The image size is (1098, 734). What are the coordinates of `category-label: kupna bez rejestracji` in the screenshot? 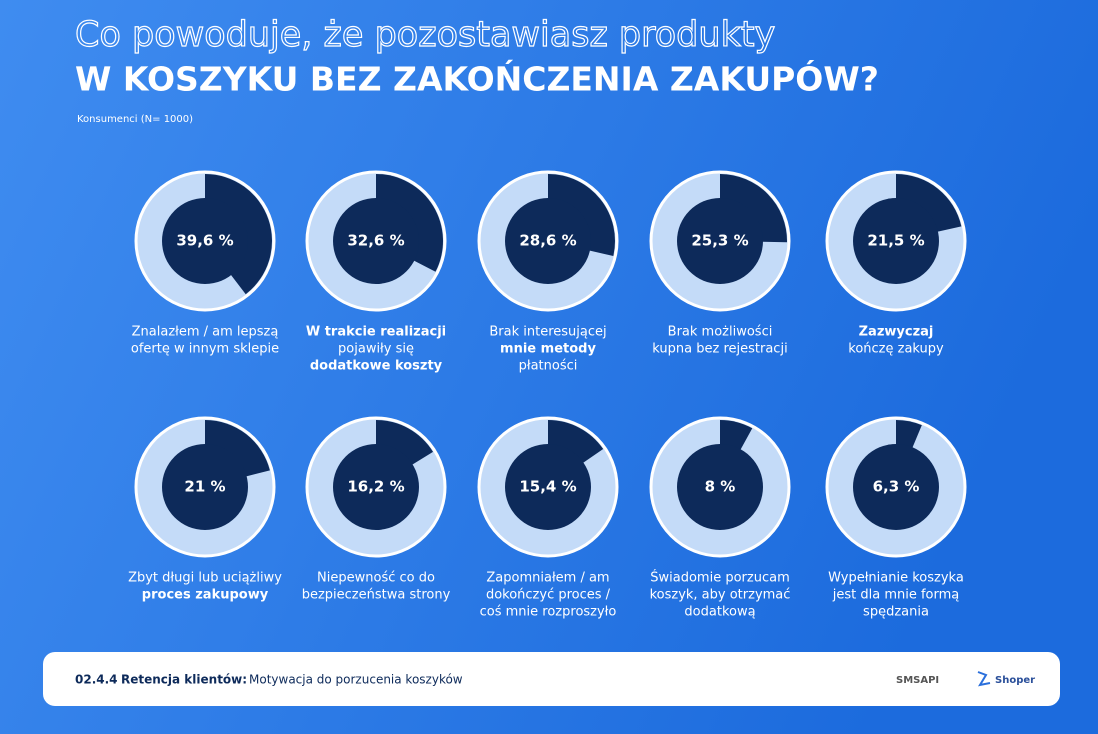 It's located at (719, 349).